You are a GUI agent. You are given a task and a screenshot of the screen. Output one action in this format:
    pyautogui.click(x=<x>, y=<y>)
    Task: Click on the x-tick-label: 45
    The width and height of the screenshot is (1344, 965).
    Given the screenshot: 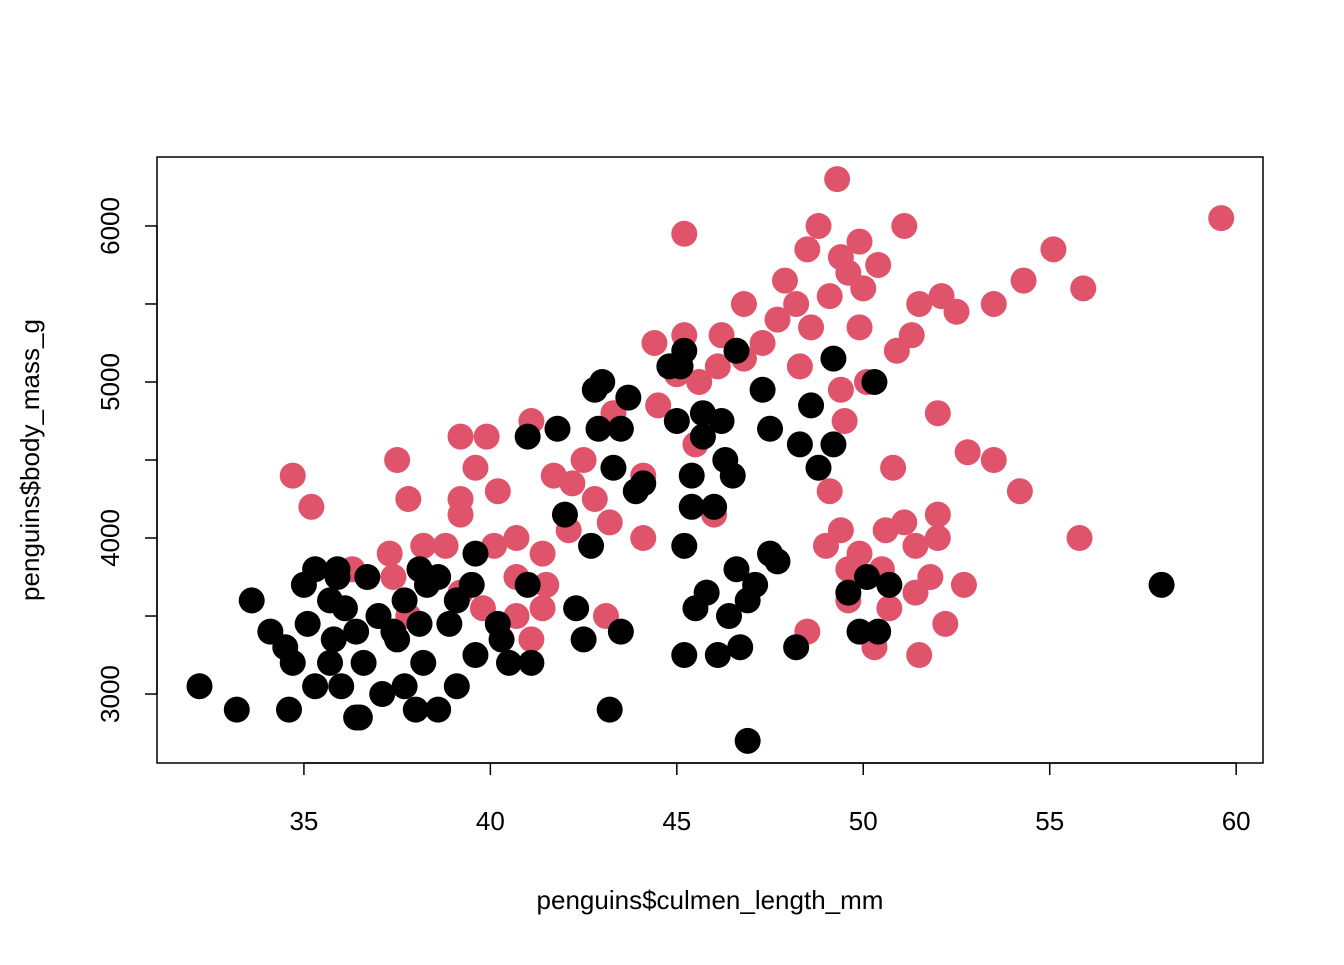 What is the action you would take?
    pyautogui.click(x=676, y=821)
    